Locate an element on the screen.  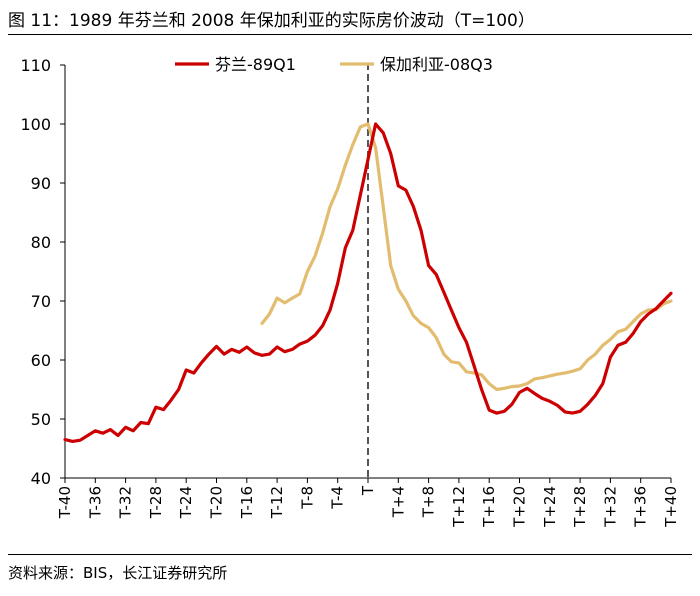
x-tick-label: T-12 is located at coordinates (277, 502).